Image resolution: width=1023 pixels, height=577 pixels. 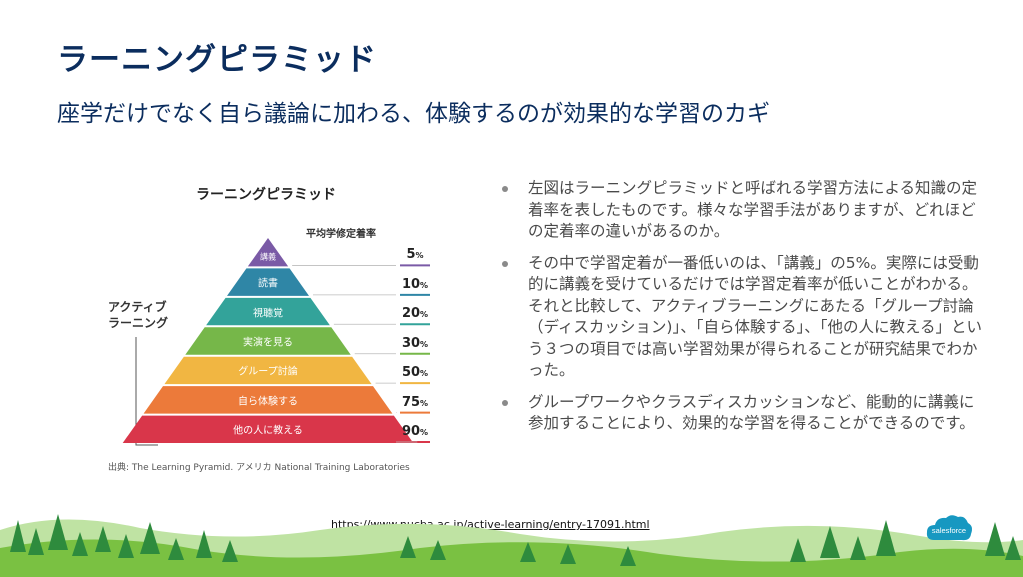 I want to click on active-learning-bracket, so click(x=146, y=391).